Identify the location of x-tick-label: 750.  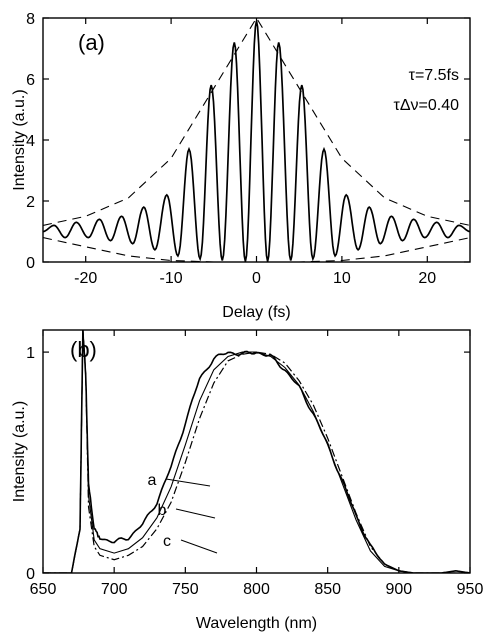
(185, 589).